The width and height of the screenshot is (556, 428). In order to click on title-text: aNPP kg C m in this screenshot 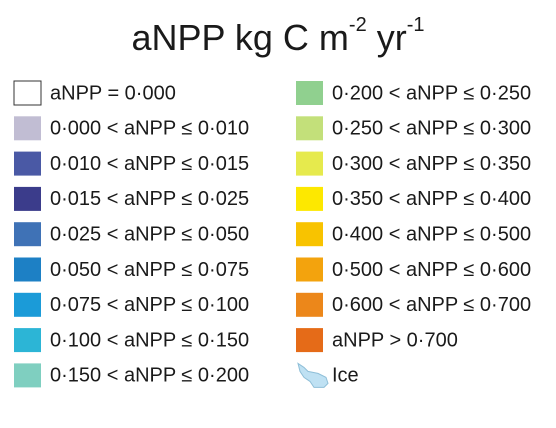, I will do `click(240, 37)`.